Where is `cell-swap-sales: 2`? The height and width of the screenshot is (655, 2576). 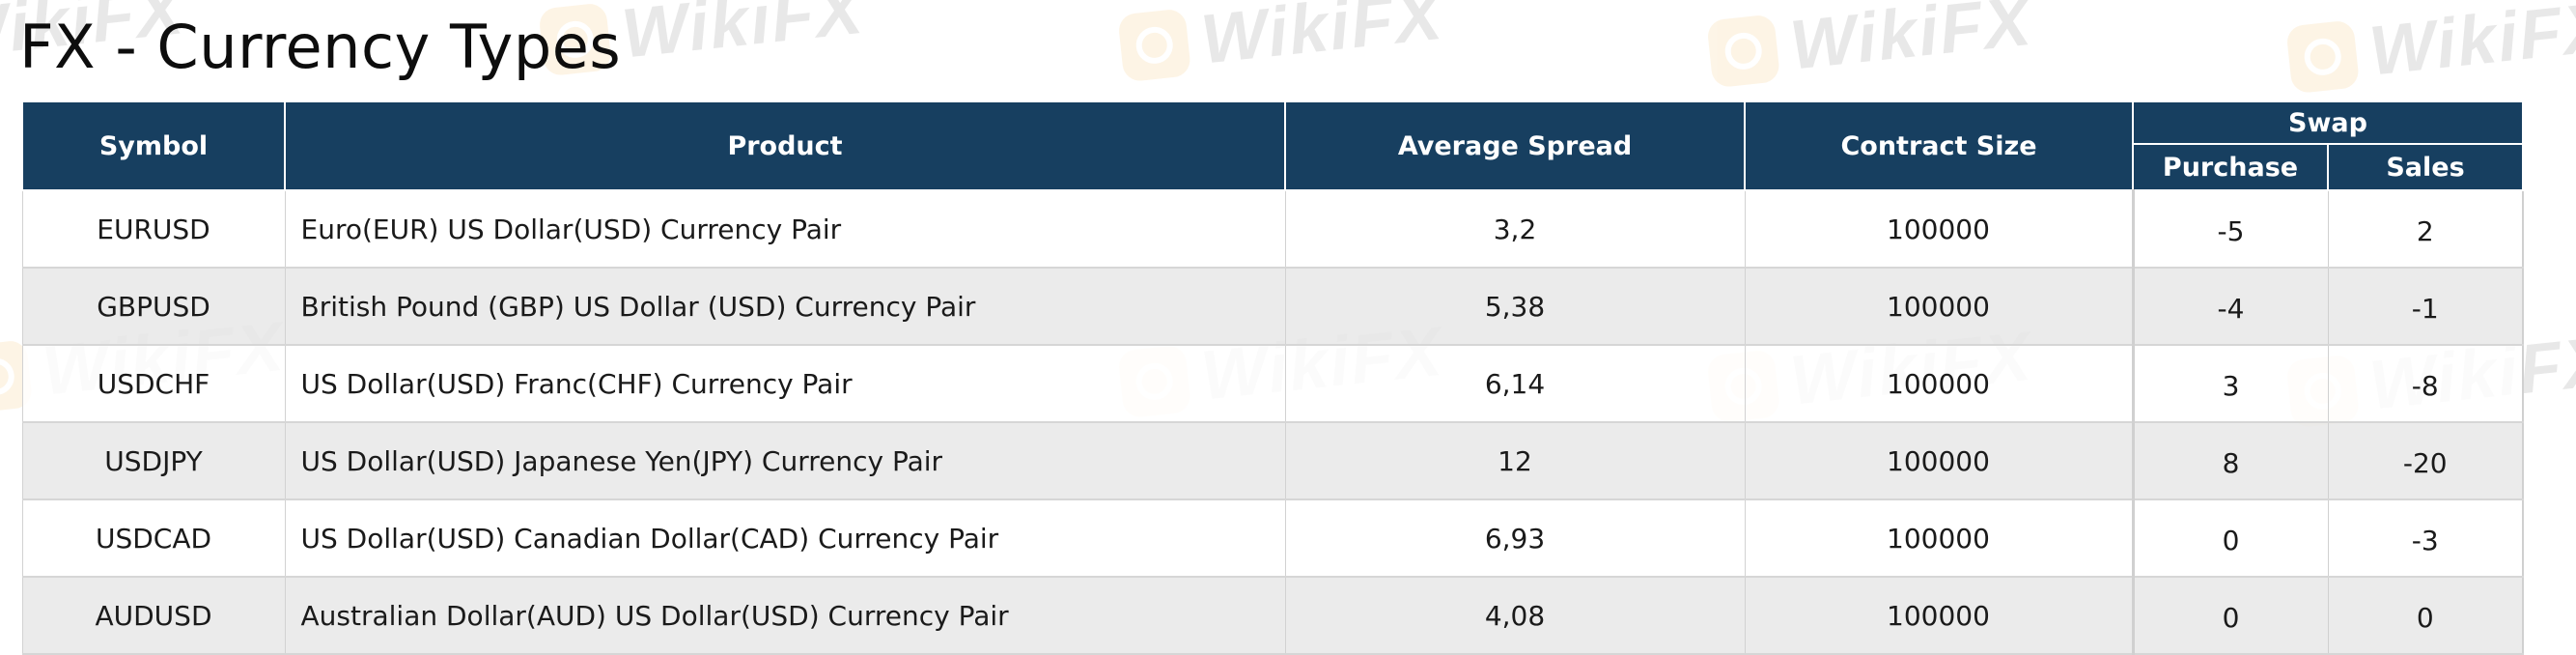 cell-swap-sales: 2 is located at coordinates (2426, 229).